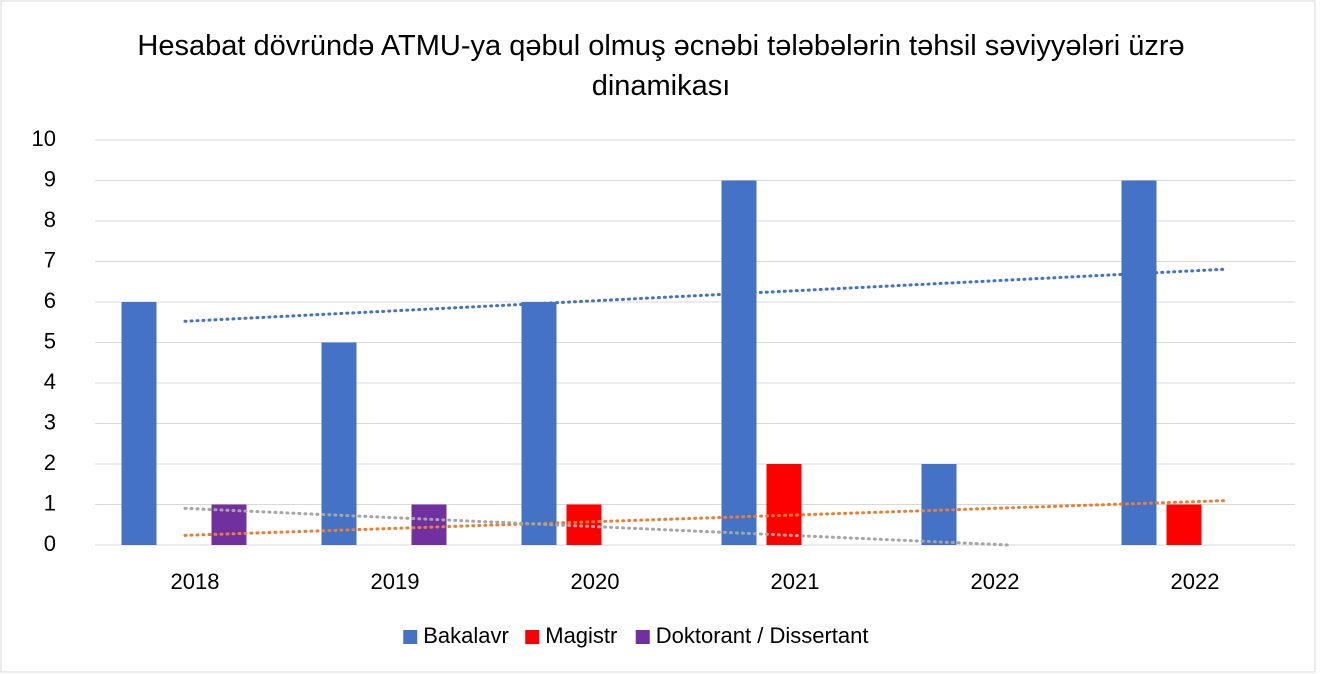  Describe the element at coordinates (466, 635) in the screenshot. I see `legend-label: Bakalavr` at that location.